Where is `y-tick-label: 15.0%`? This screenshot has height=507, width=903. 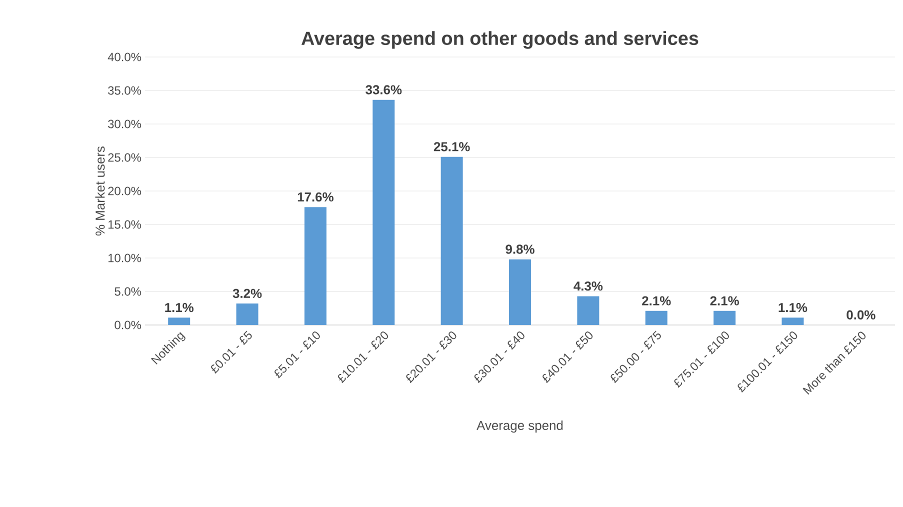
y-tick-label: 15.0% is located at coordinates (125, 224).